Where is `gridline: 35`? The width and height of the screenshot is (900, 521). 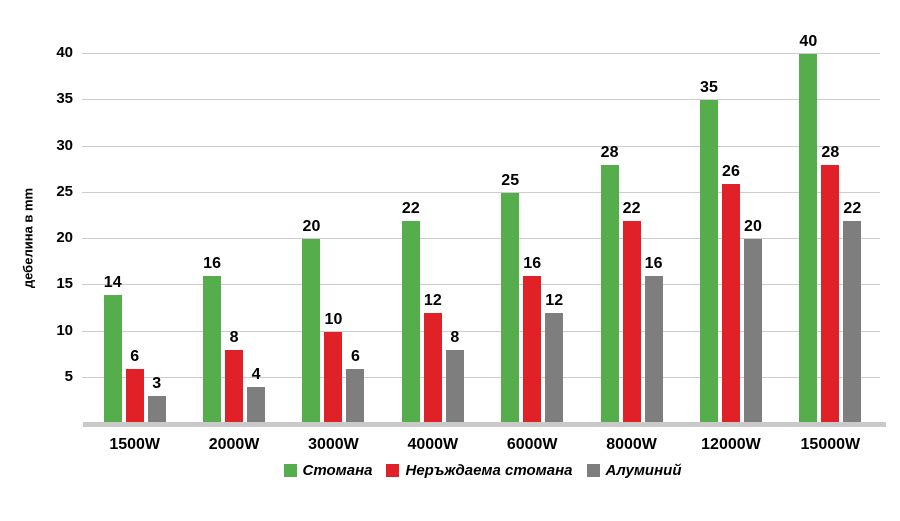
gridline: 35 is located at coordinates (468, 98).